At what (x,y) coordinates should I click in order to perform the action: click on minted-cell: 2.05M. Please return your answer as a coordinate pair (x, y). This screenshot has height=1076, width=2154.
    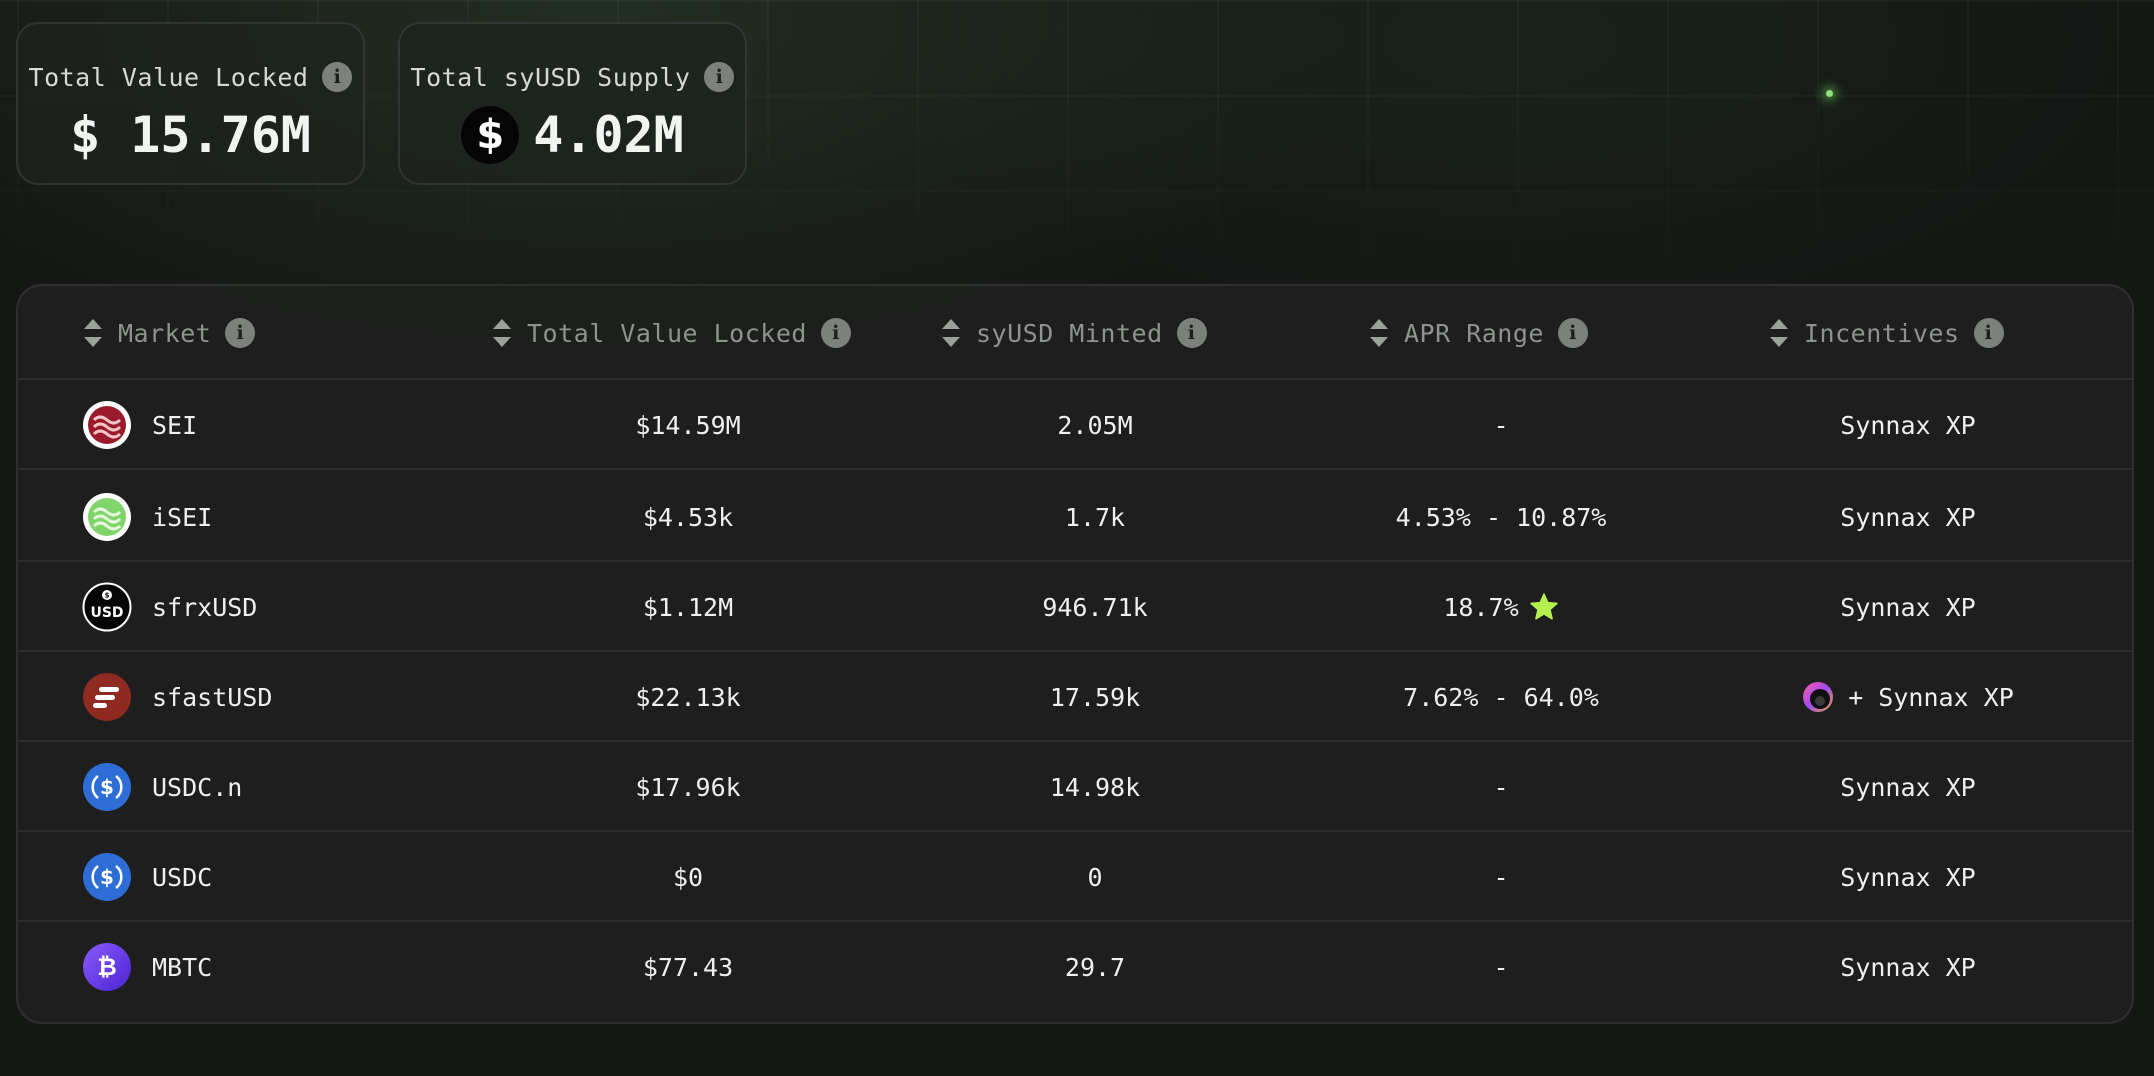
    Looking at the image, I should click on (1095, 425).